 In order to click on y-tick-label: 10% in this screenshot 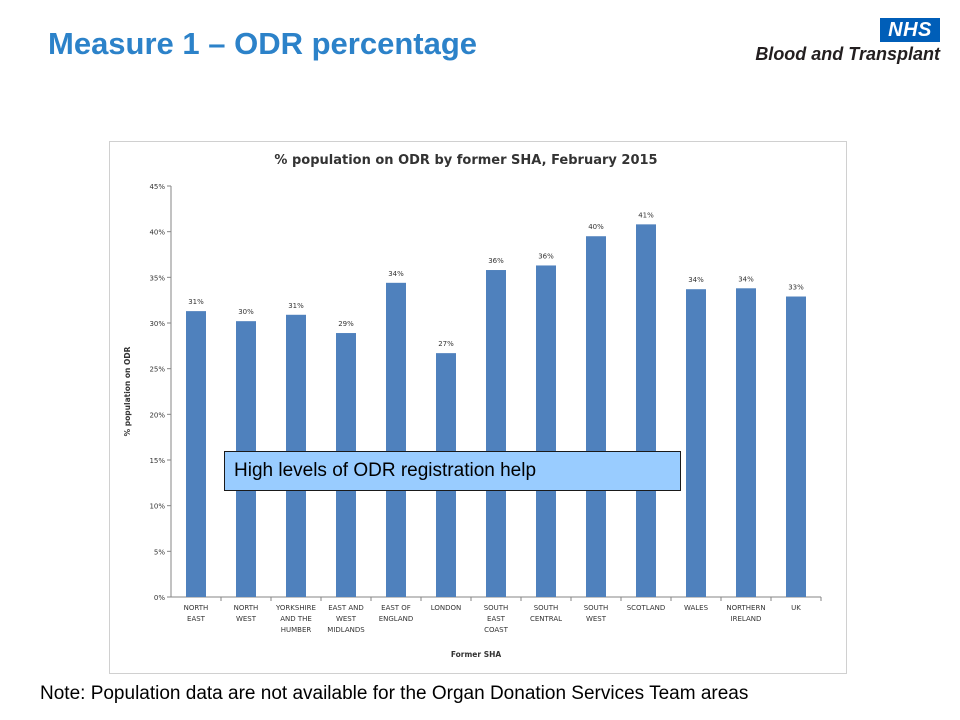, I will do `click(157, 507)`.